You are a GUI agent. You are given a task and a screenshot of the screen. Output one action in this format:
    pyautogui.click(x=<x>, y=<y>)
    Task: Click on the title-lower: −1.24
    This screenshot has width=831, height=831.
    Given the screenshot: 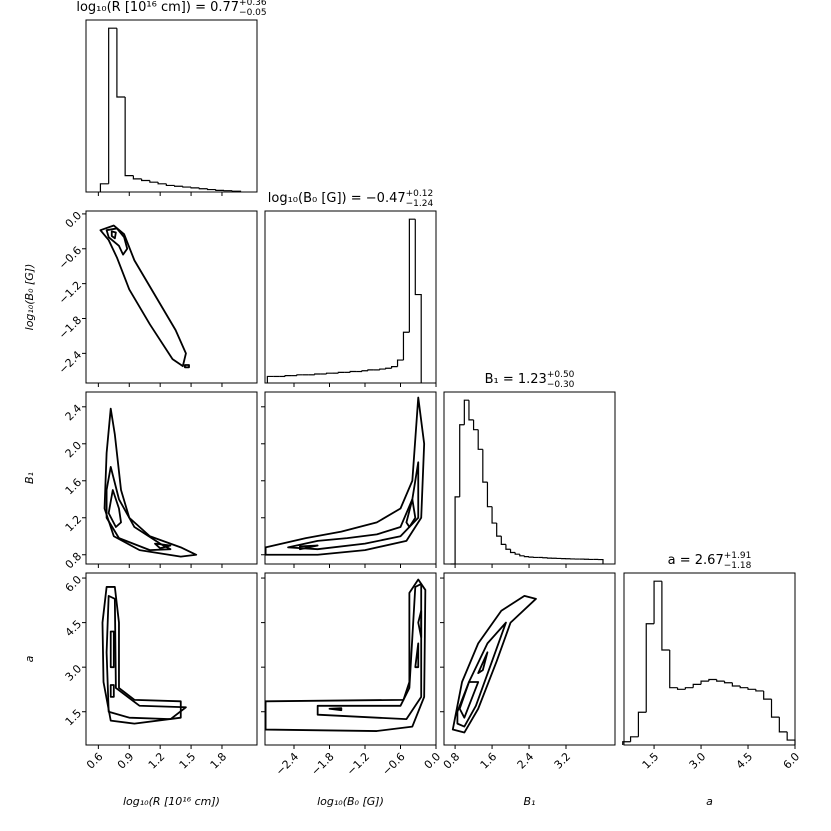 What is the action you would take?
    pyautogui.click(x=420, y=204)
    